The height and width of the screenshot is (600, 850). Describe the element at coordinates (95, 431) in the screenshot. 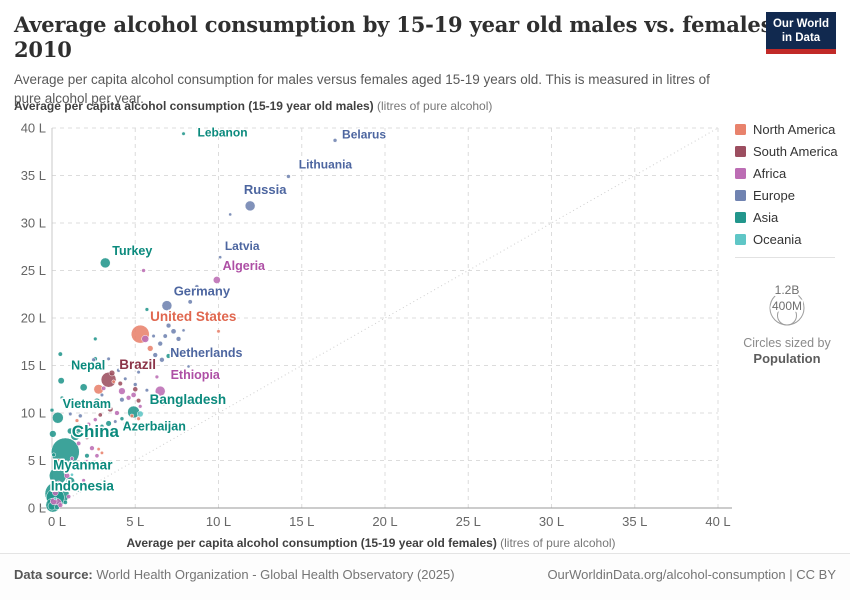

I see `country-label-china: China` at that location.